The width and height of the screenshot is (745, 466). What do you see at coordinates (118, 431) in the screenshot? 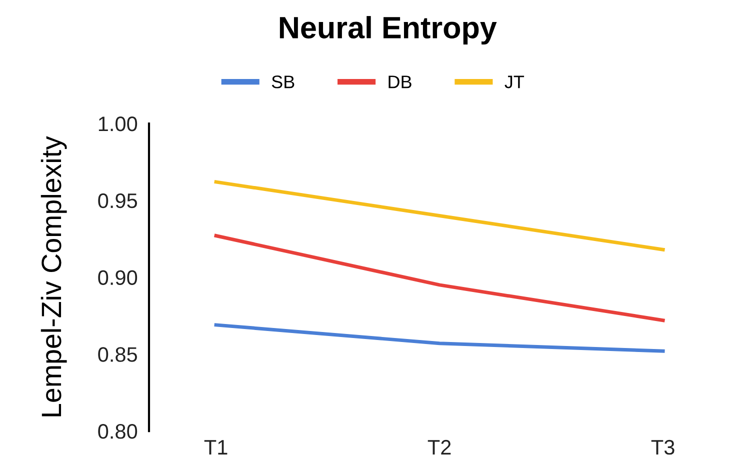
I see `y-tick-label: 0.80` at bounding box center [118, 431].